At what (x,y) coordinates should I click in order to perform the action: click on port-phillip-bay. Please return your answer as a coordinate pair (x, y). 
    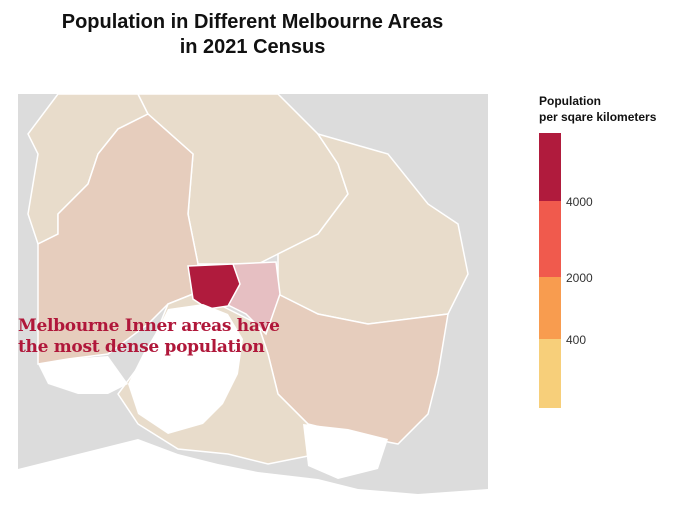
    Looking at the image, I should click on (185, 369).